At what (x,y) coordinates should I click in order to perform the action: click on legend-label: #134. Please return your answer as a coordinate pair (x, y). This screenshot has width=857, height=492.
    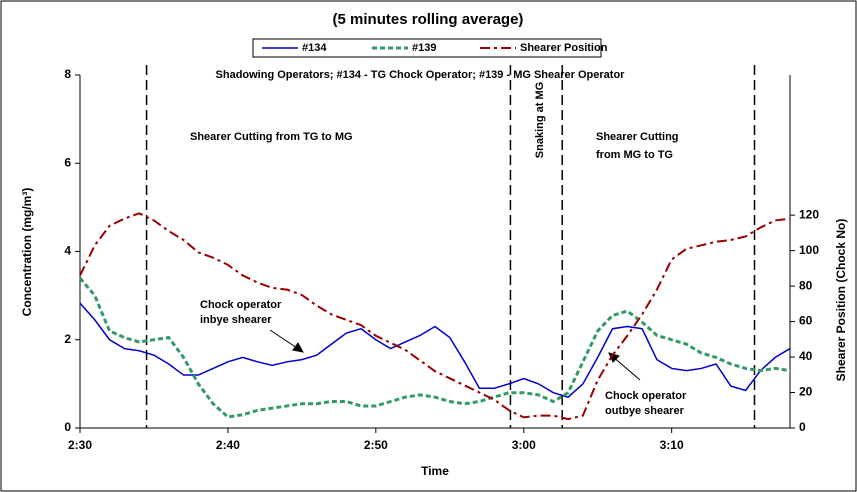
    Looking at the image, I should click on (314, 48).